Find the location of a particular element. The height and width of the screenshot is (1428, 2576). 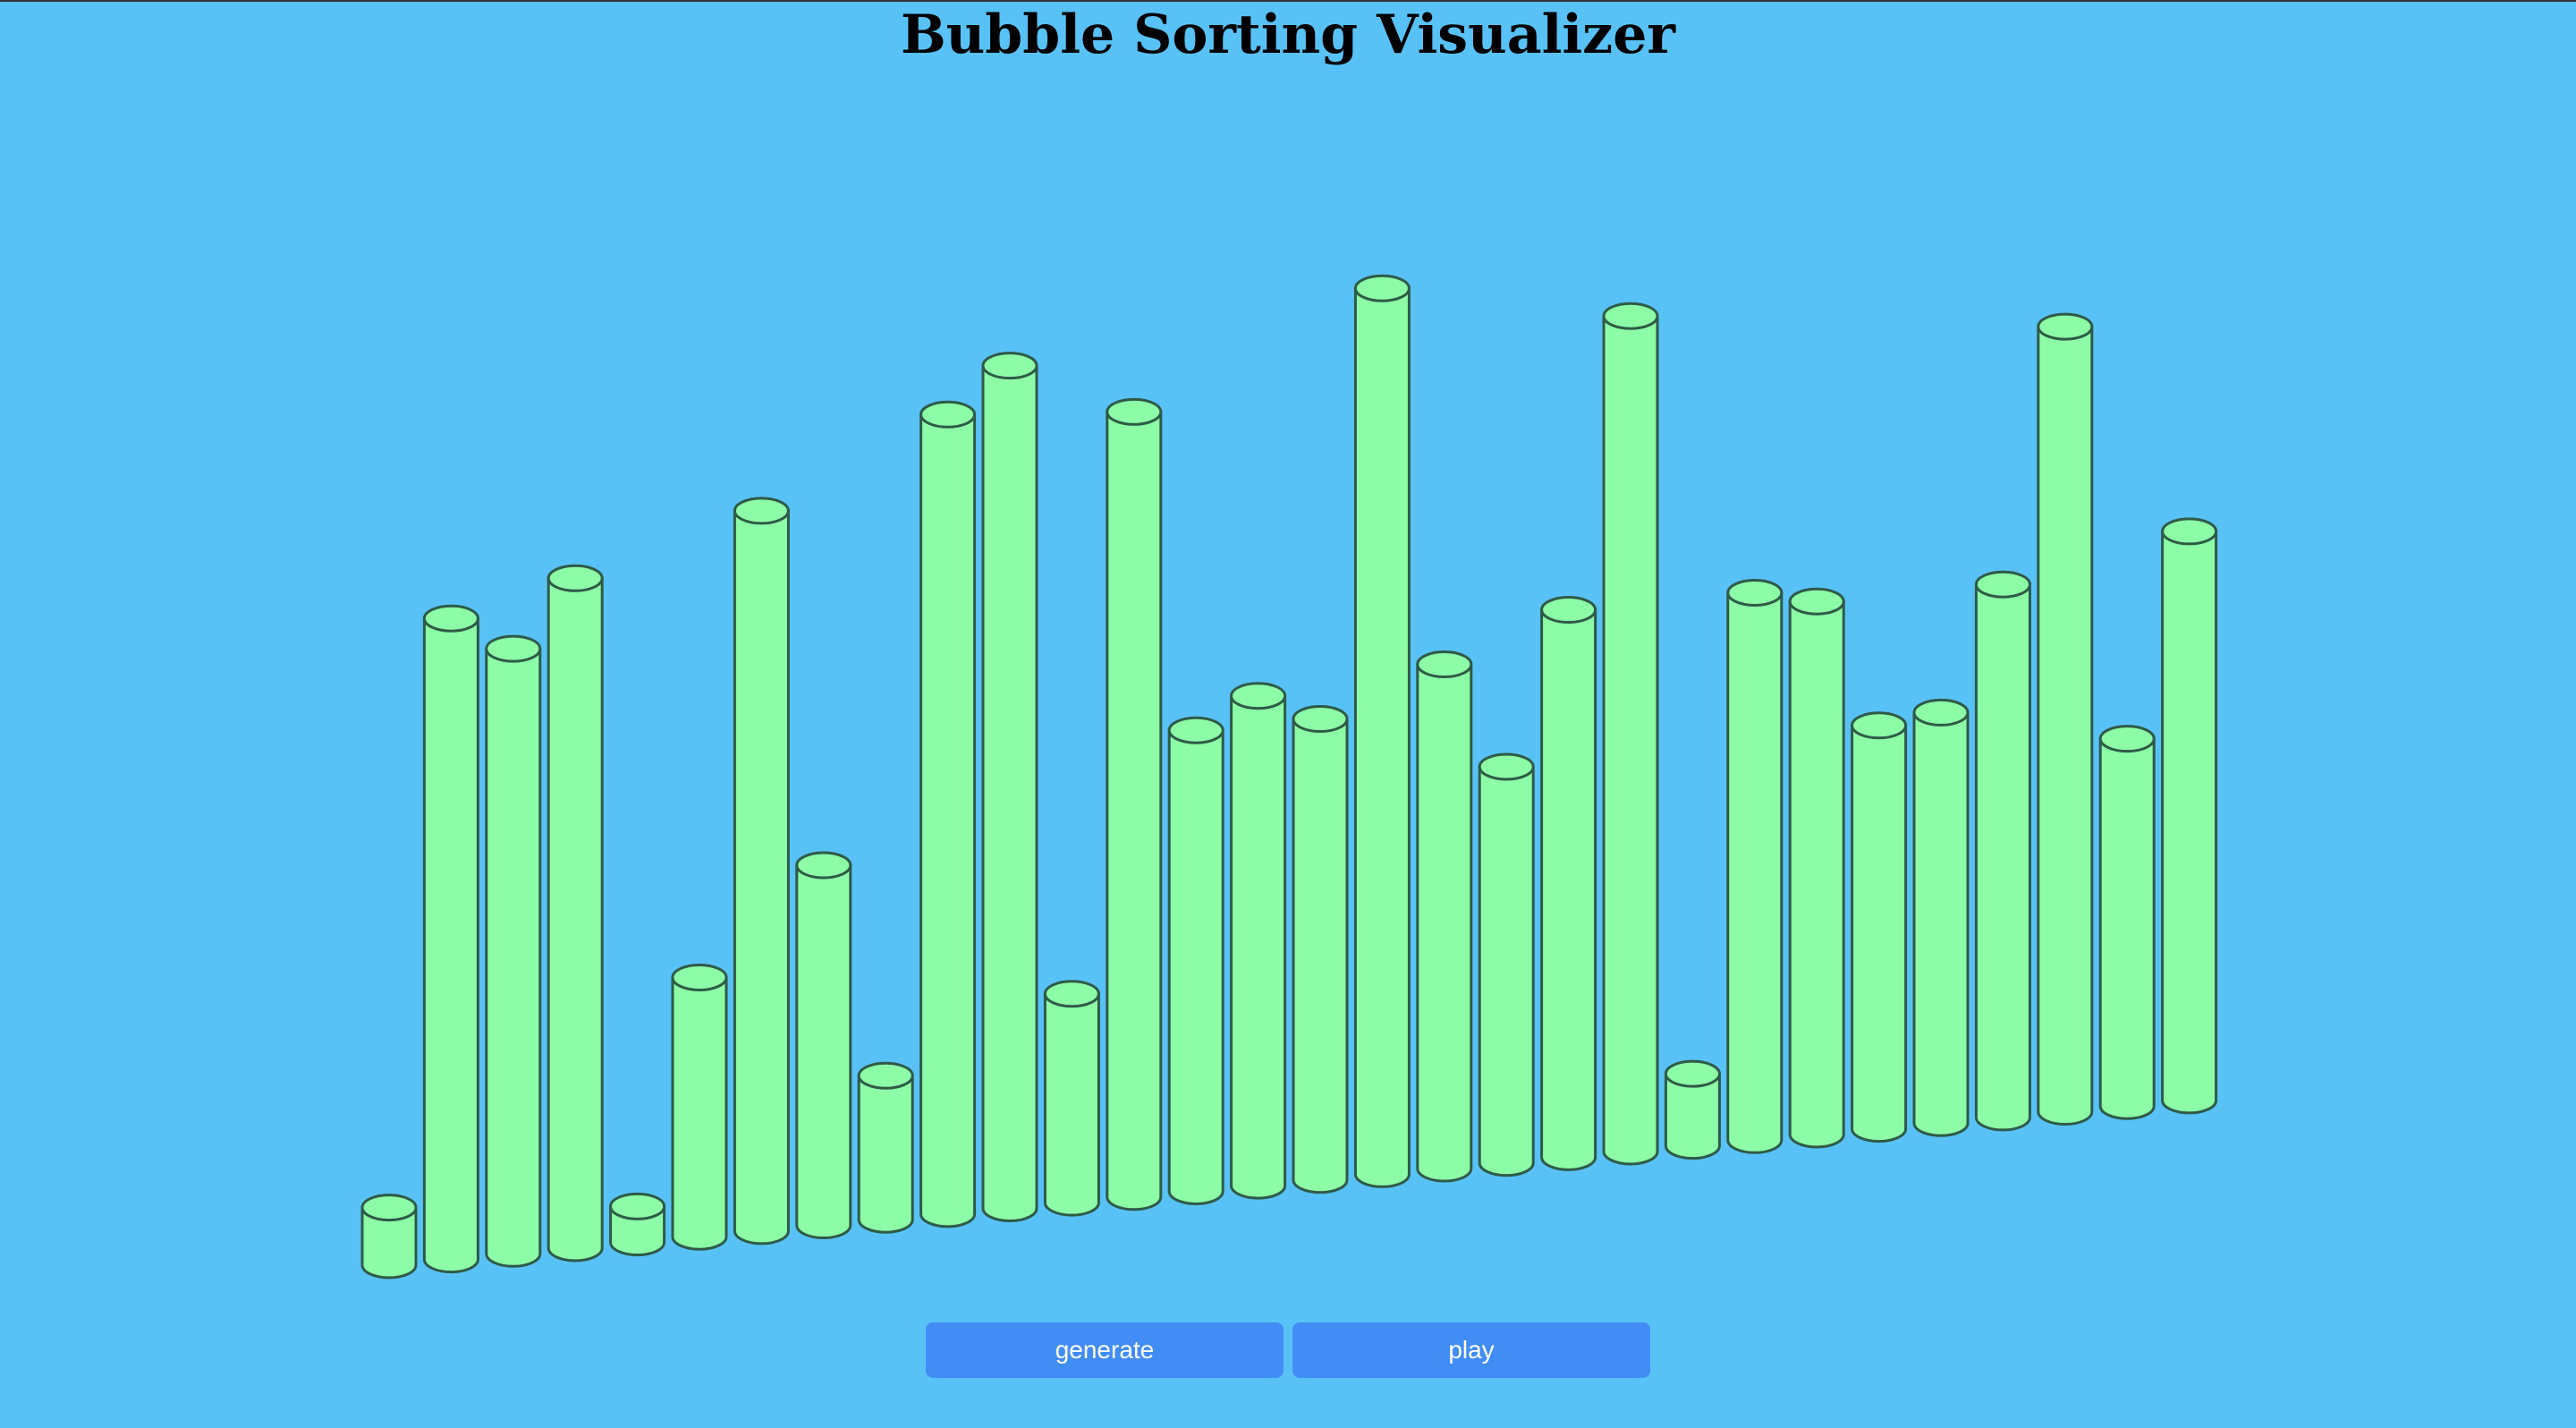

generate-button: generate is located at coordinates (1105, 1350).